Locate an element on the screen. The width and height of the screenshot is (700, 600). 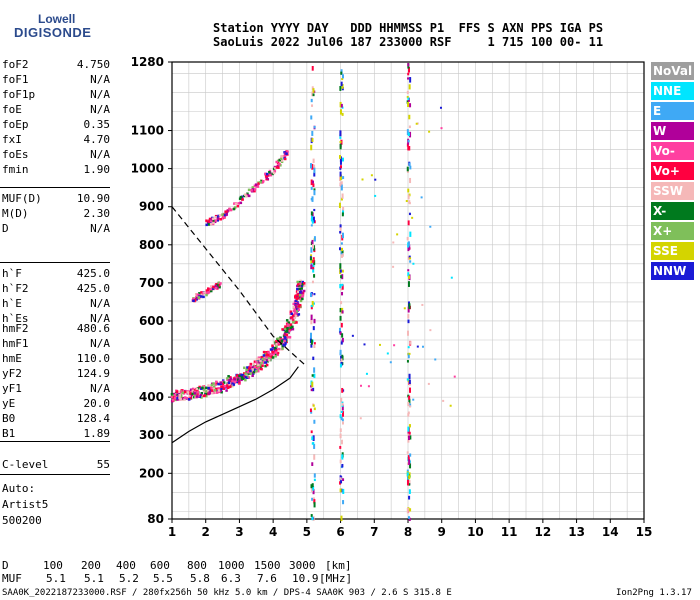
x-tick-label: 11 is located at coordinates (509, 532).